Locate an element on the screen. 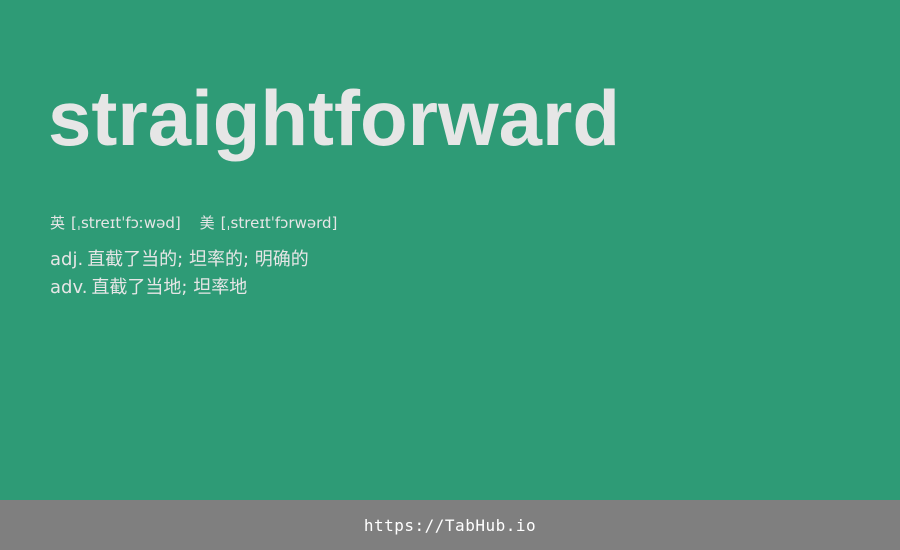 The width and height of the screenshot is (900, 550). tabhub-link: https://TabHub.io is located at coordinates (450, 525).